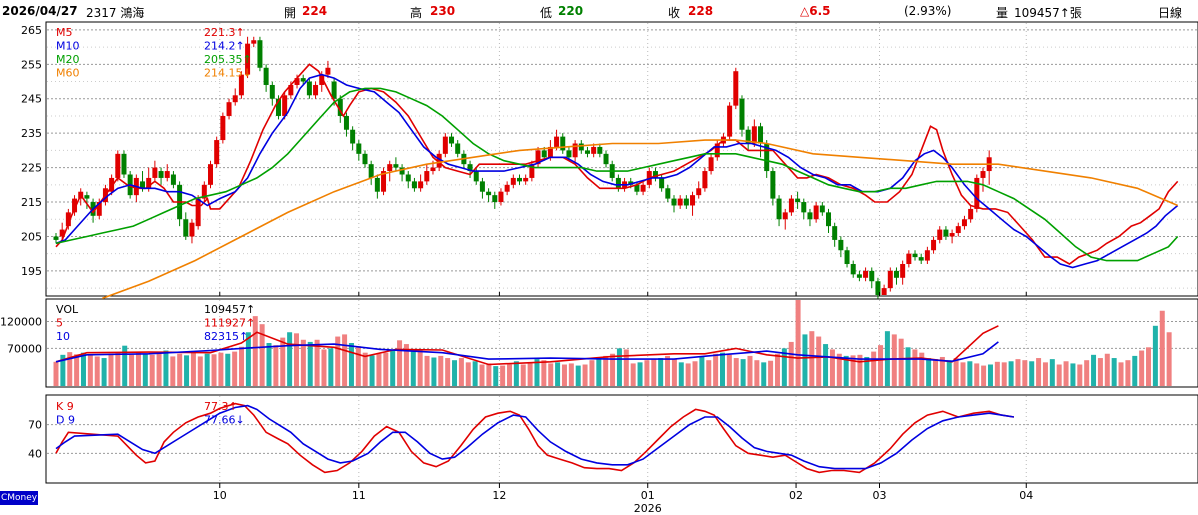 Image resolution: width=1198 pixels, height=515 pixels. What do you see at coordinates (315, 11) in the screenshot?
I see `header-open: 224` at bounding box center [315, 11].